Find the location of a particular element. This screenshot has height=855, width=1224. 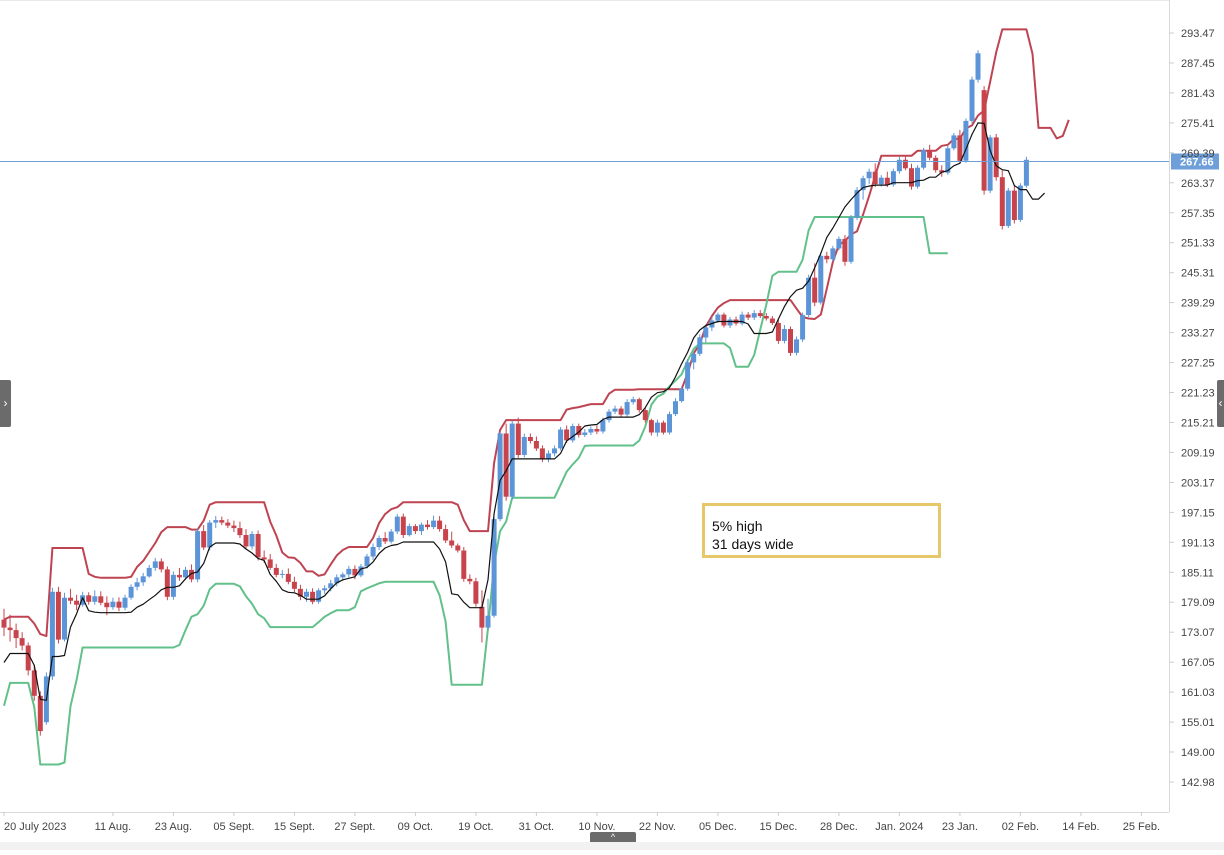

annotation-box: 5% high 31 days wide is located at coordinates (821, 530).